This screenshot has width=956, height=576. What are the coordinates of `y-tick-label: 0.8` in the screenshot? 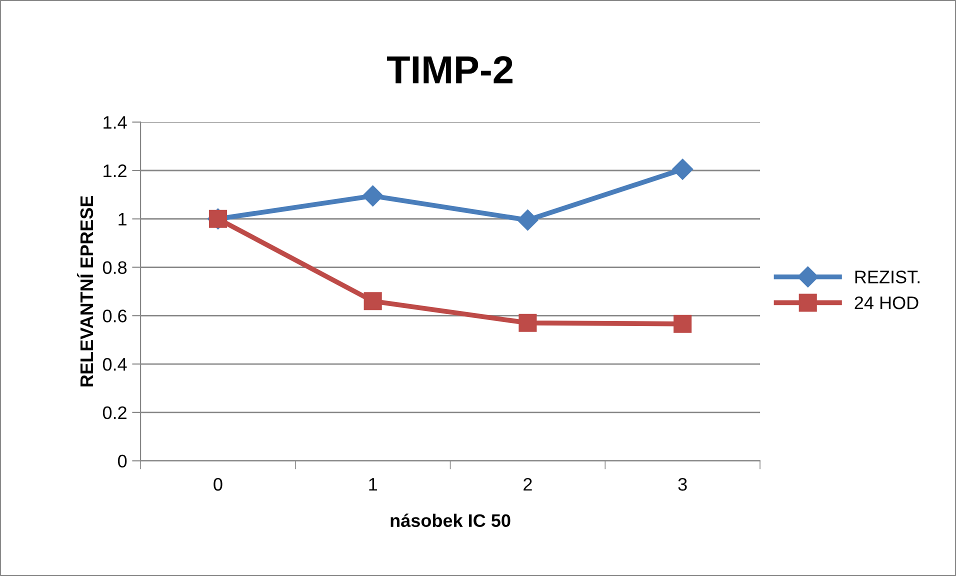 It's located at (114, 267).